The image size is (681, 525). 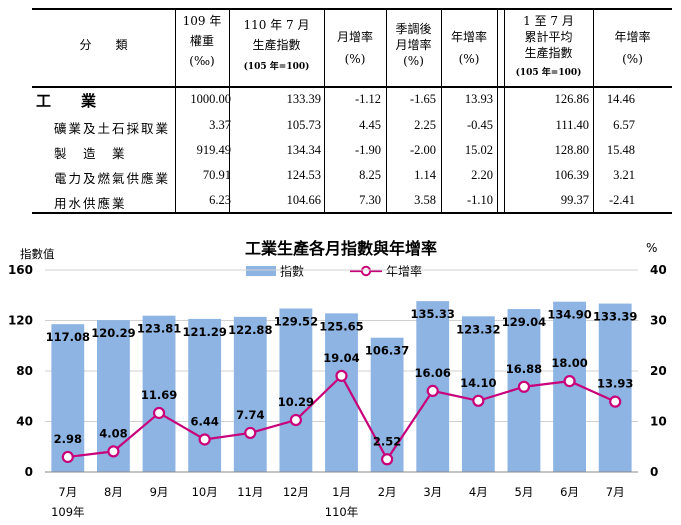 I want to click on yoy-value-label: 2.52, so click(x=387, y=441).